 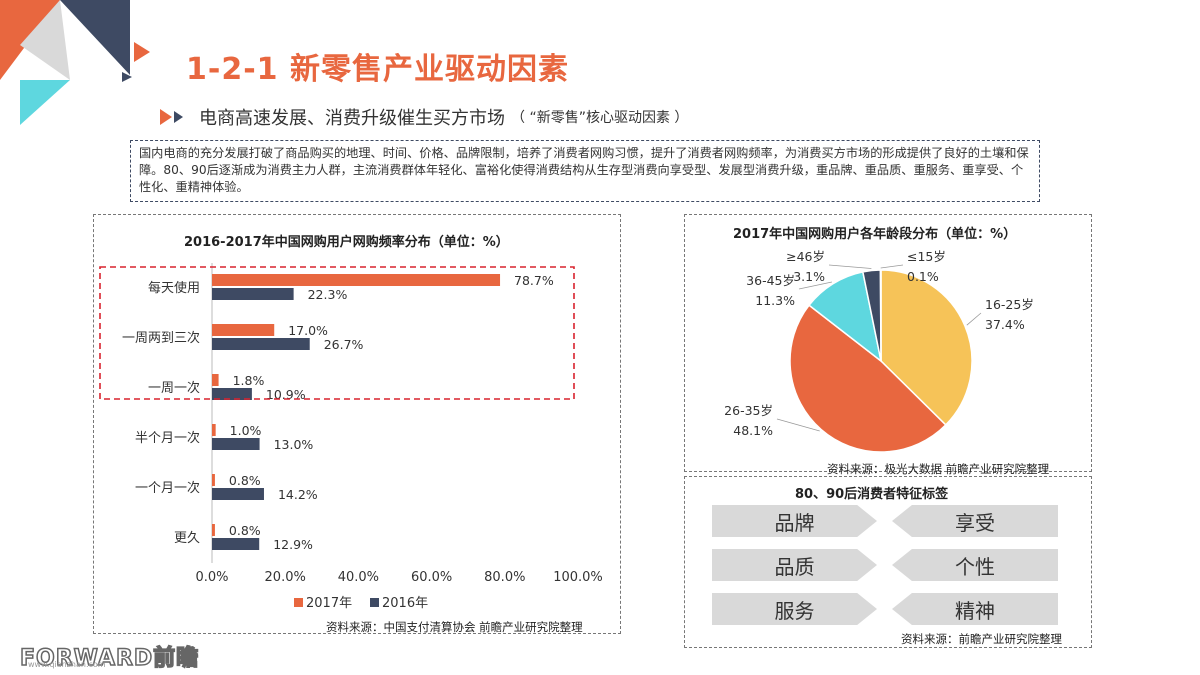 What do you see at coordinates (600, 118) in the screenshot?
I see `subtitle-paren: （ “新零售”核心驱动因素 ）` at bounding box center [600, 118].